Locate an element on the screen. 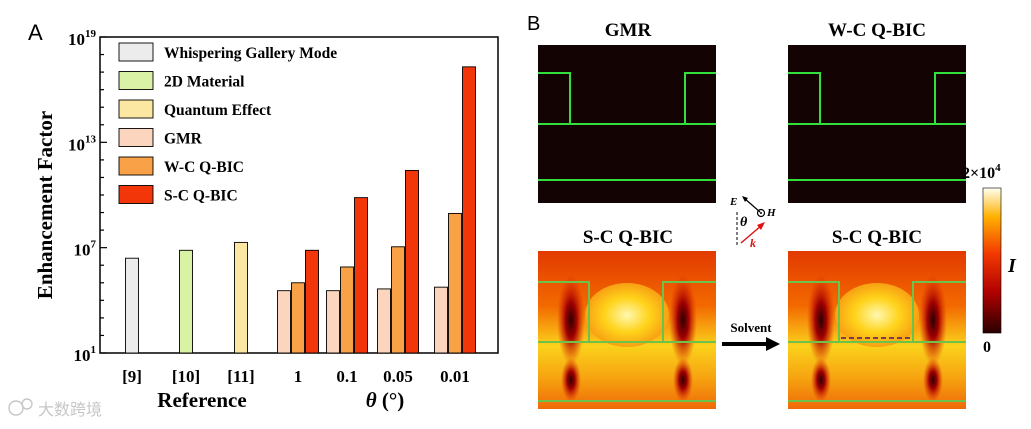 The image size is (1031, 429). k-vector-arrow is located at coordinates (751, 234).